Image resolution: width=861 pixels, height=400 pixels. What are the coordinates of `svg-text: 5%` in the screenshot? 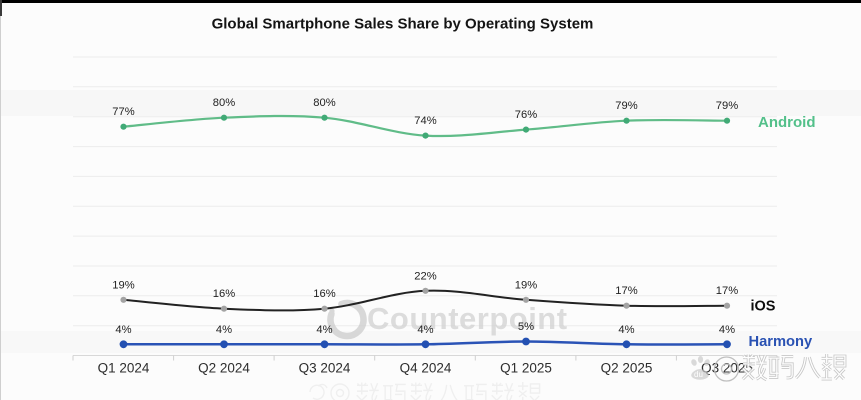 It's located at (526, 327).